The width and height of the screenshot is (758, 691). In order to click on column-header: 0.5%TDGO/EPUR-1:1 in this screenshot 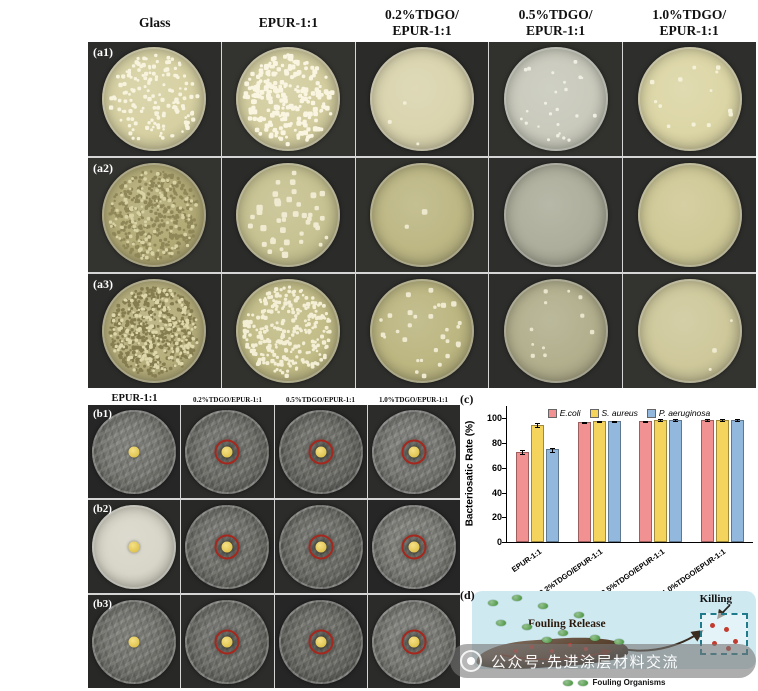, I will do `click(320, 400)`.